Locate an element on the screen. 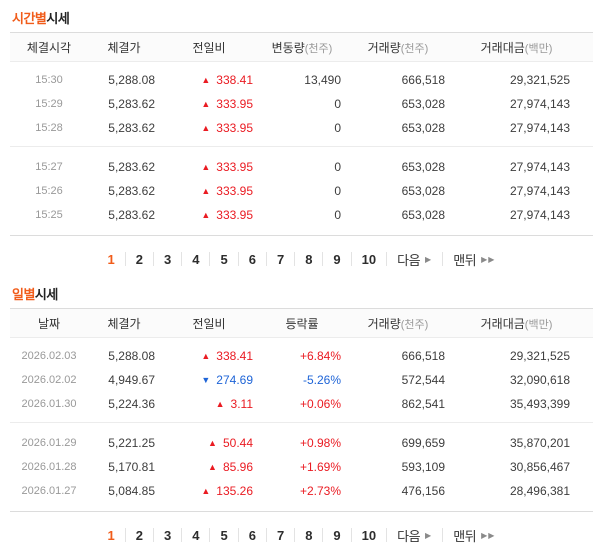 This screenshot has width=603, height=545. date-cell: 2026.02.03 is located at coordinates (49, 356).